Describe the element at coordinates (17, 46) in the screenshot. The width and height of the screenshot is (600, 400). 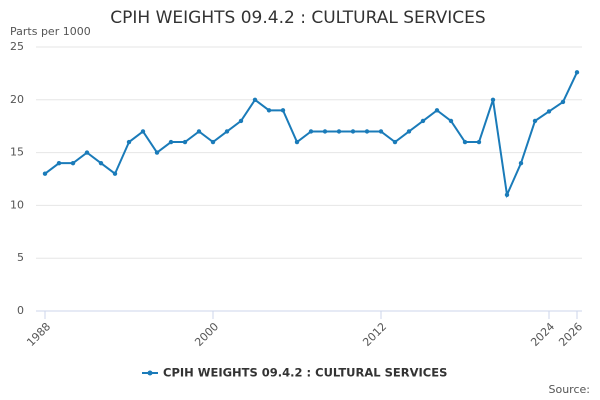
I see `y-tick-label: 25` at that location.